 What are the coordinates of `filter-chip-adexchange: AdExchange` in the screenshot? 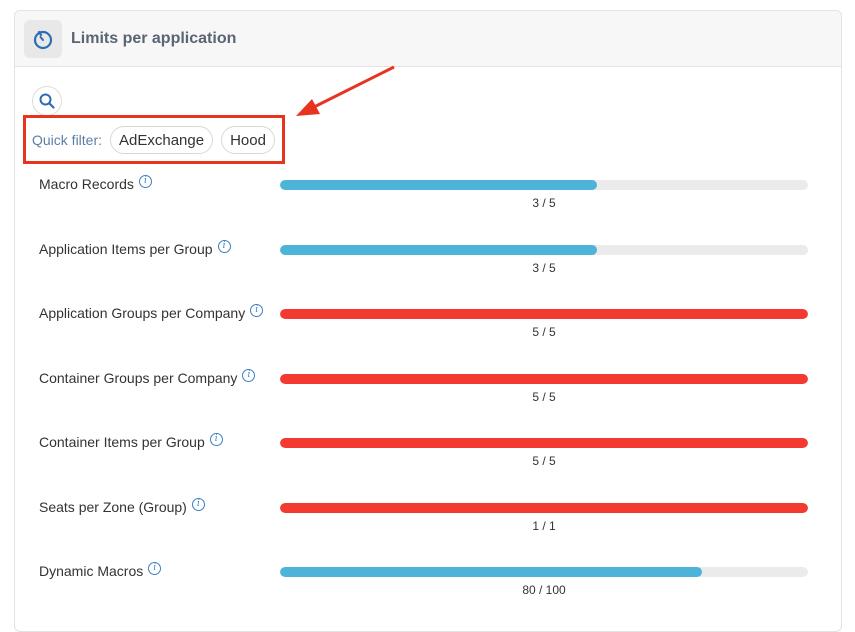 It's located at (162, 140).